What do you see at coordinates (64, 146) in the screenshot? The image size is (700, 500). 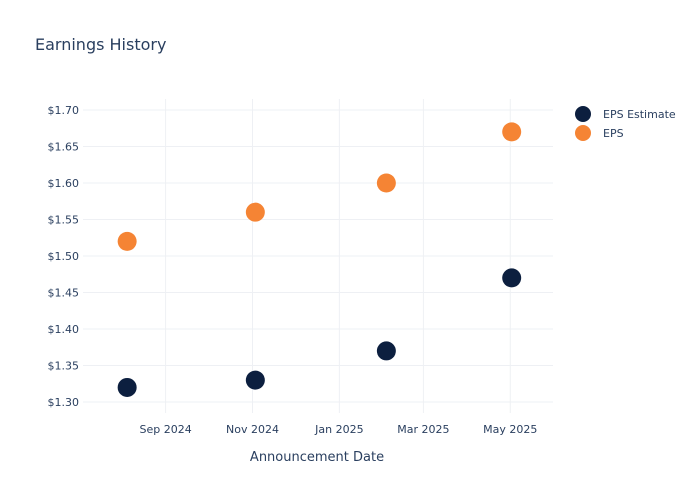 I see `y-tick-label: $1.65` at bounding box center [64, 146].